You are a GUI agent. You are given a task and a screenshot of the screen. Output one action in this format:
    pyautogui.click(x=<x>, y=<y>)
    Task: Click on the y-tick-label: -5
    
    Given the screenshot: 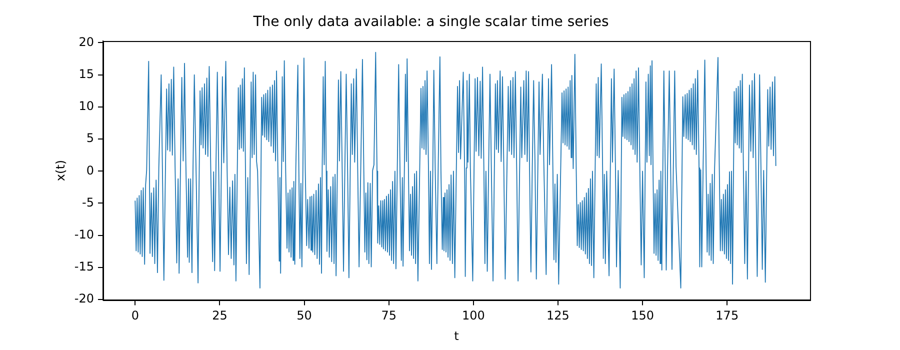 What is the action you would take?
    pyautogui.click(x=88, y=202)
    